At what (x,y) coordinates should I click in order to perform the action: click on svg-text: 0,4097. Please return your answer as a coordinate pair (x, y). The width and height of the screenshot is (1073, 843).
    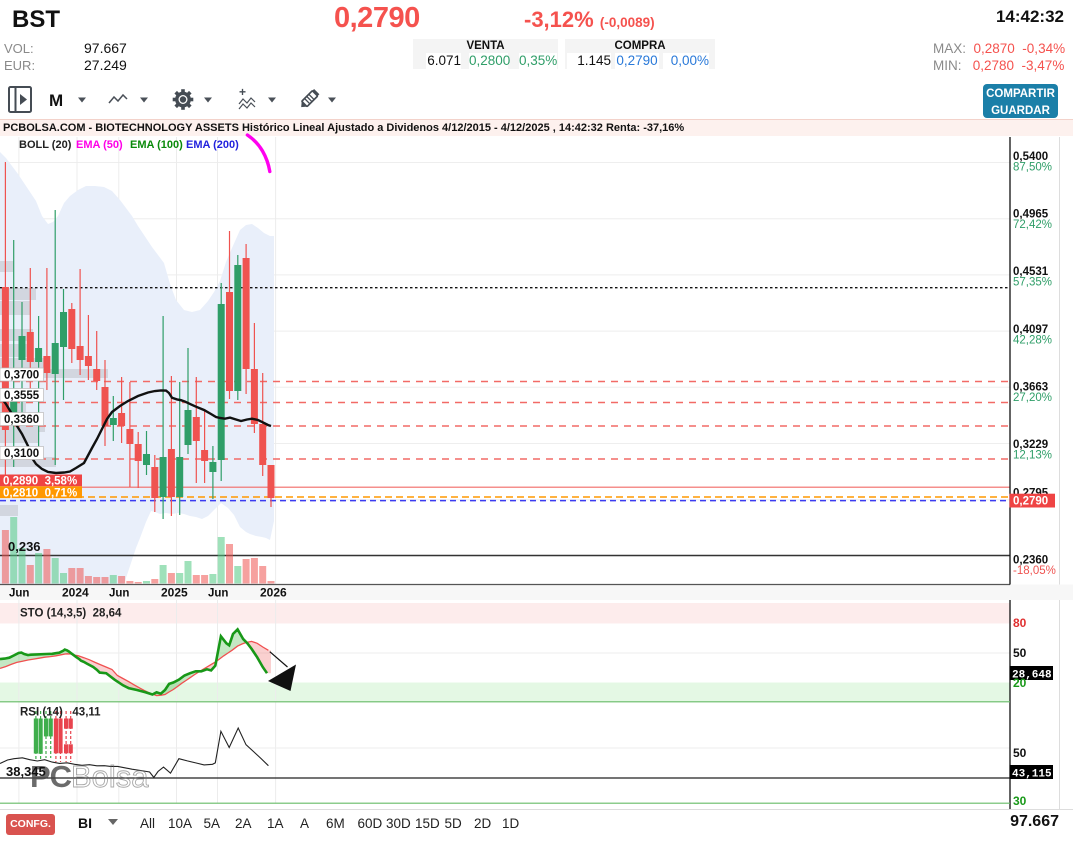
    Looking at the image, I should click on (1030, 330).